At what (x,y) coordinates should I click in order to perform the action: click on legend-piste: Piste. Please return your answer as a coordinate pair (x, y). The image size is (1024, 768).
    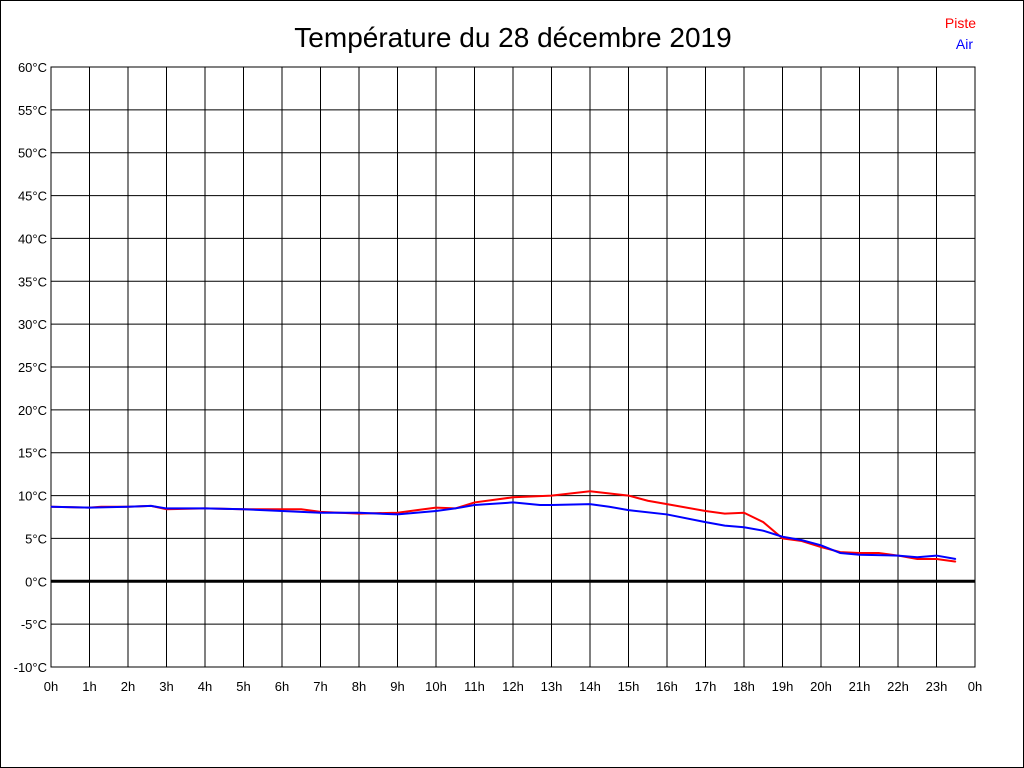
    Looking at the image, I should click on (960, 23).